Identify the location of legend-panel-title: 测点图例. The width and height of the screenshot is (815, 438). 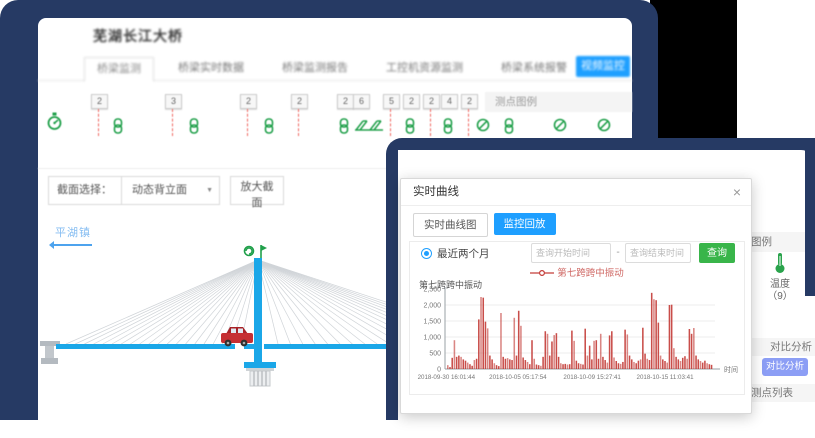
(558, 102).